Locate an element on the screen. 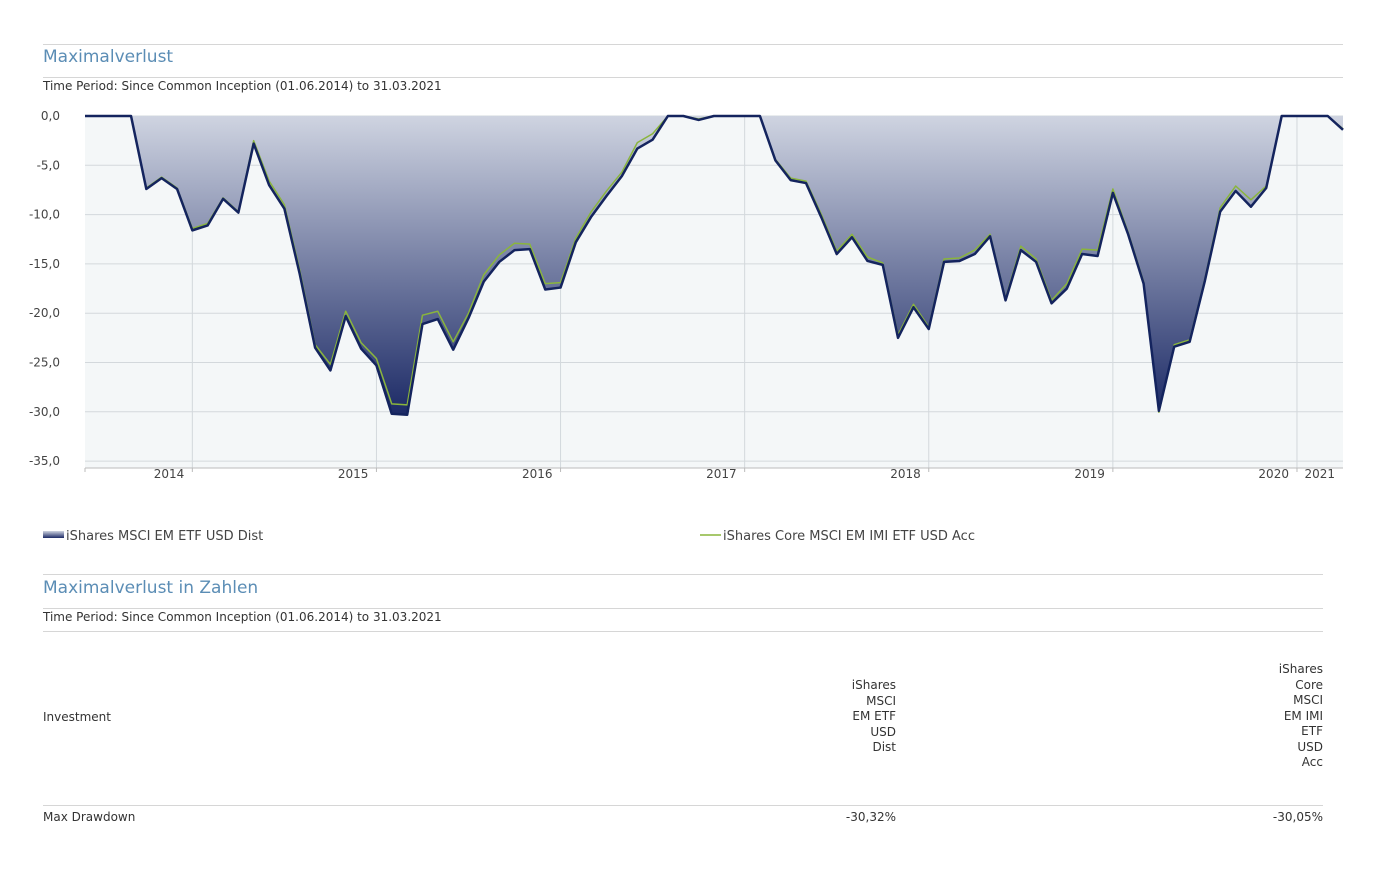 The height and width of the screenshot is (893, 1386). legend-label: iShares MSCI EM ETF USD Dist is located at coordinates (164, 536).